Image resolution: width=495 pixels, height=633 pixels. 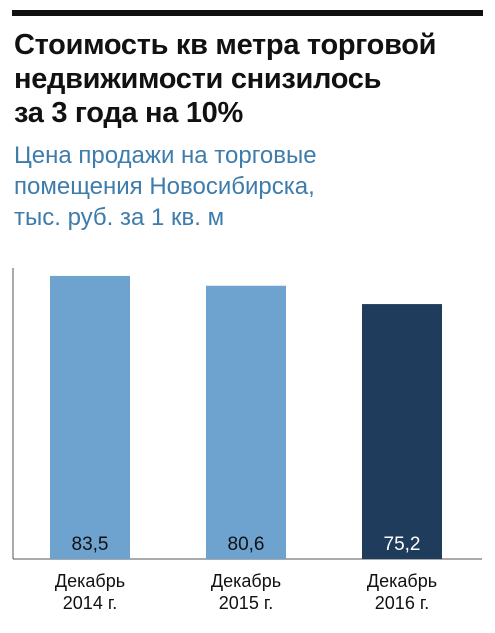 What do you see at coordinates (246, 544) in the screenshot?
I see `bar-value-label-2: 80,6` at bounding box center [246, 544].